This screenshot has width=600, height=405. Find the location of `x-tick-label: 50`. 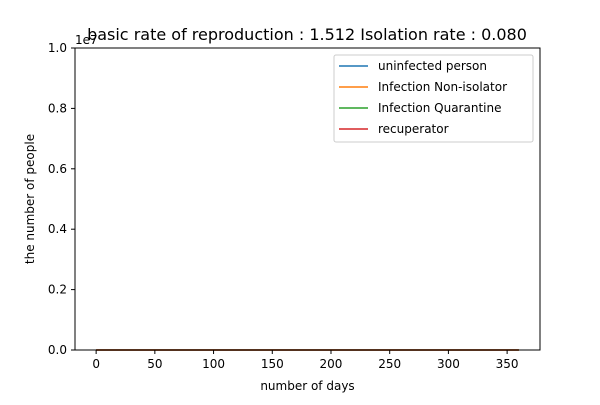

x-tick-label: 50 is located at coordinates (154, 364).